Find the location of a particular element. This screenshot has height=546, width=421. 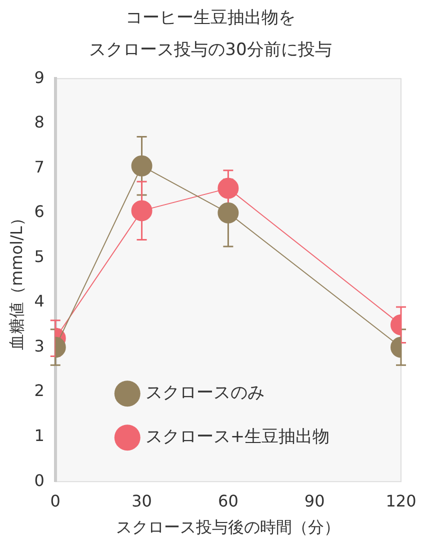

chart-subtitle: スクロース投与の30分前に投与 is located at coordinates (210, 50).